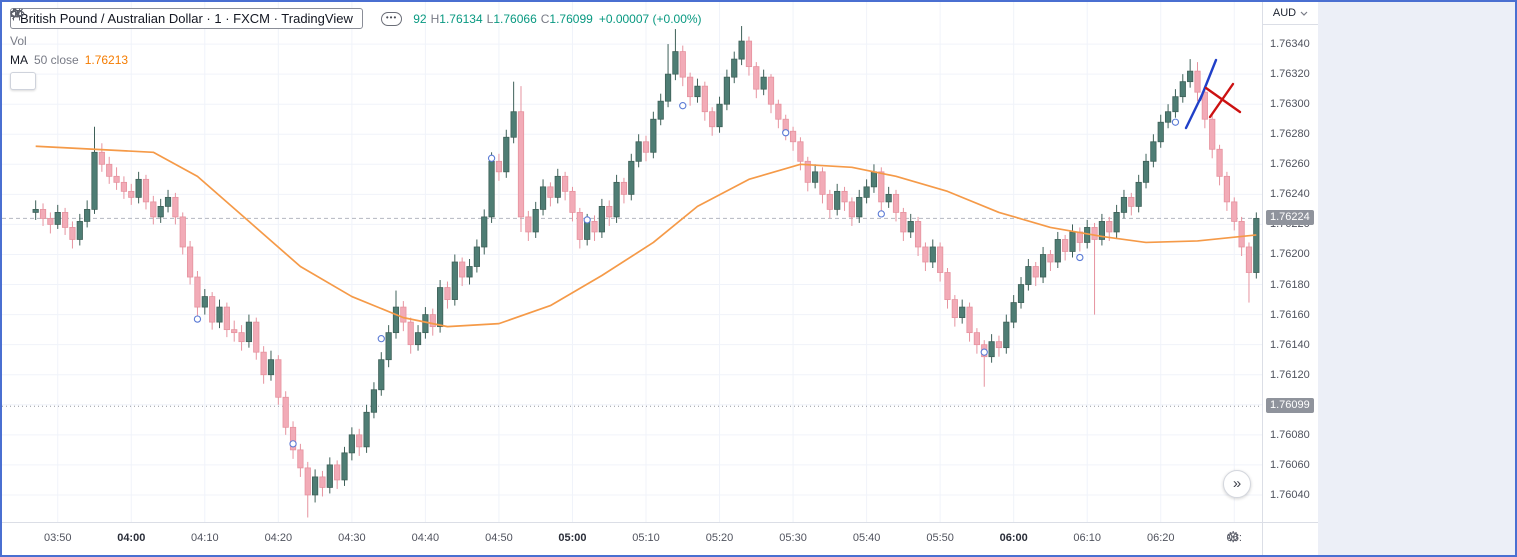 This screenshot has height=557, width=1517. I want to click on time-tick-label: 04:30, so click(352, 538).